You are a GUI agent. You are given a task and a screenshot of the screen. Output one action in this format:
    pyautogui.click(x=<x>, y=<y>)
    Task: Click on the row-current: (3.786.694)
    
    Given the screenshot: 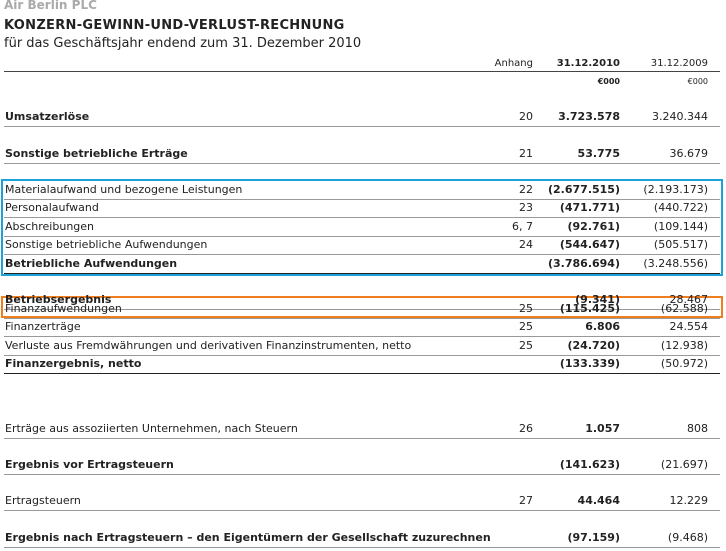 What is the action you would take?
    pyautogui.click(x=584, y=263)
    